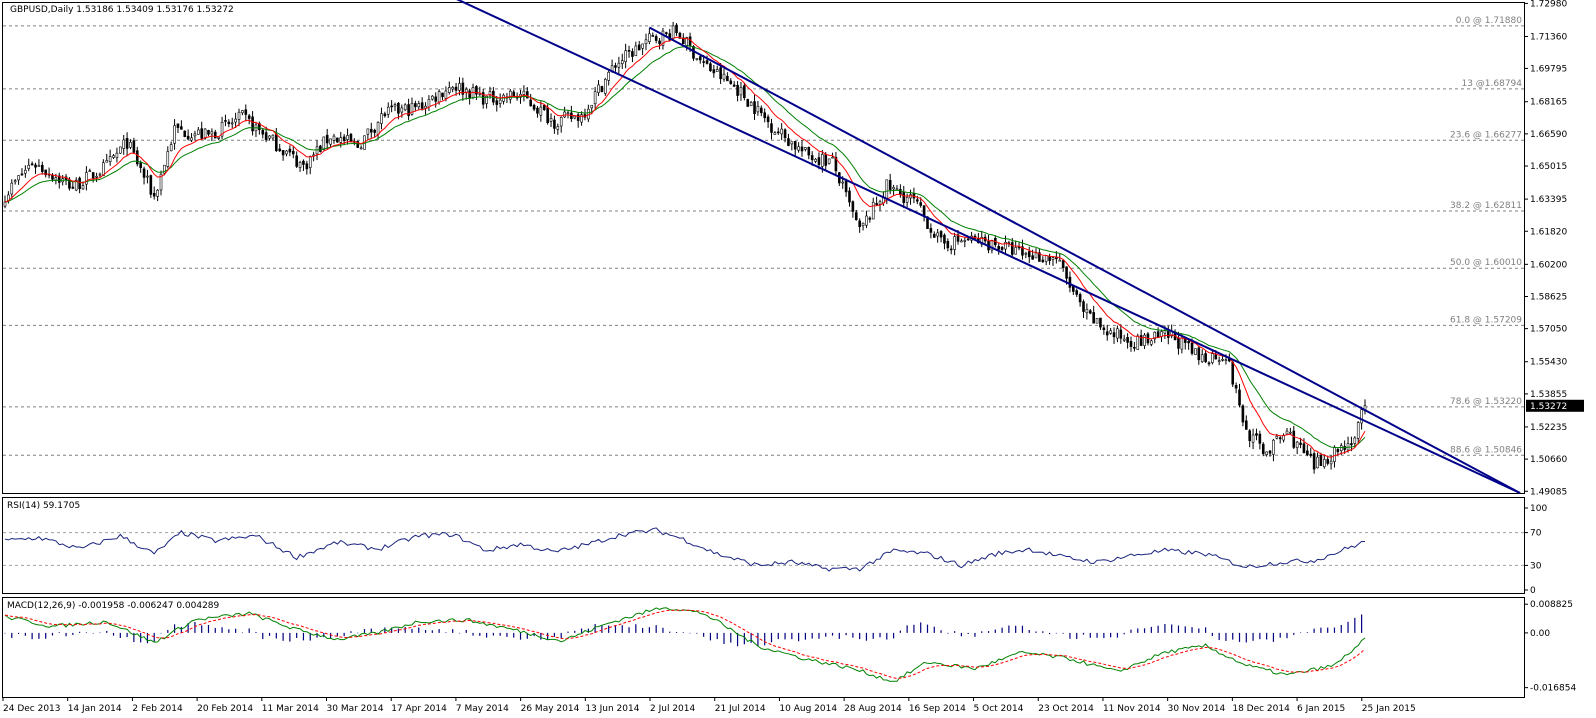 This screenshot has width=1596, height=718. What do you see at coordinates (1548, 4) in the screenshot?
I see `price-tick-label: 1.72980` at bounding box center [1548, 4].